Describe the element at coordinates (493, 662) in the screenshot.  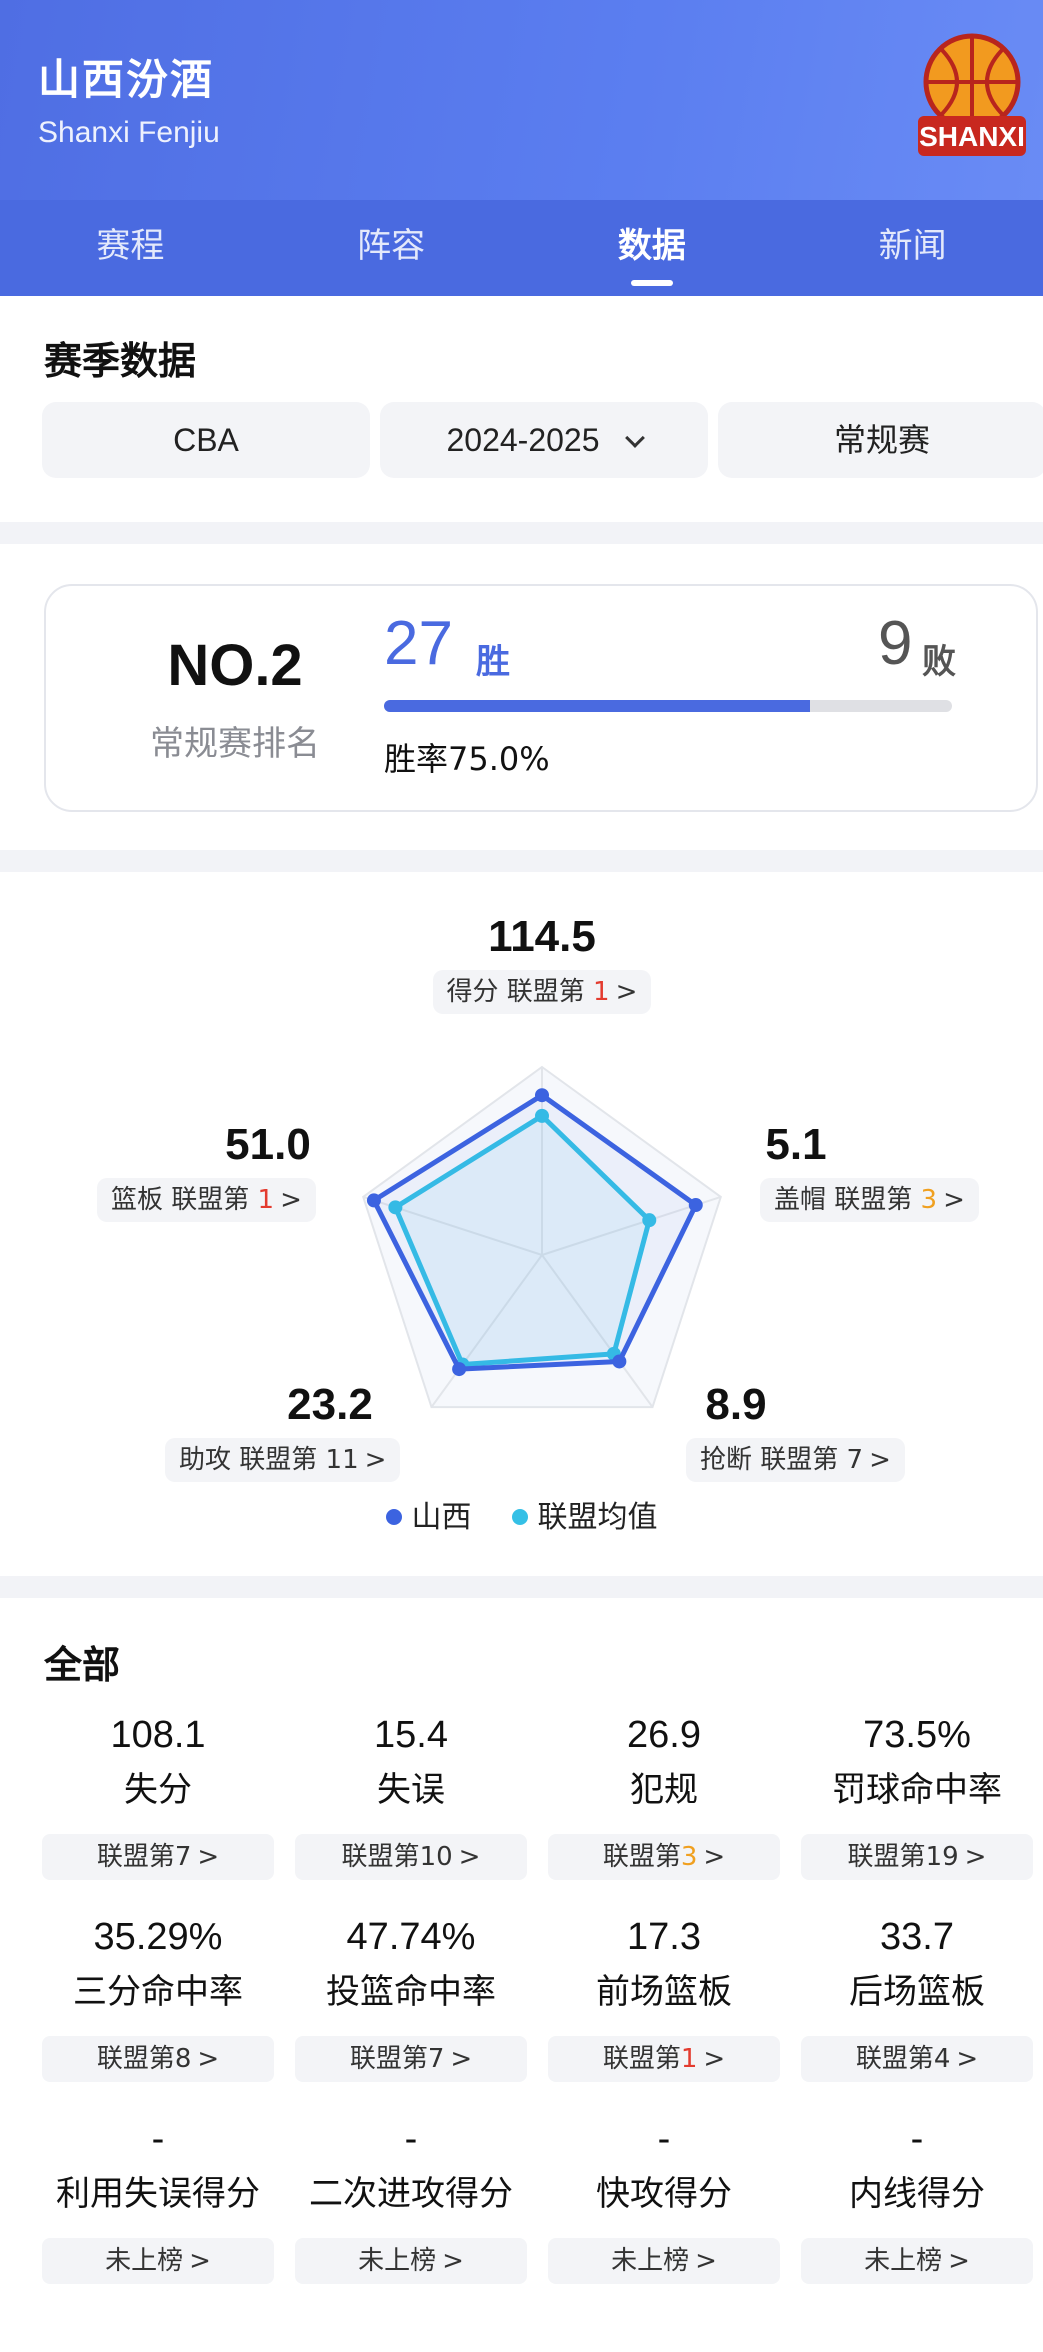
I see `wins-label: 胜` at that location.